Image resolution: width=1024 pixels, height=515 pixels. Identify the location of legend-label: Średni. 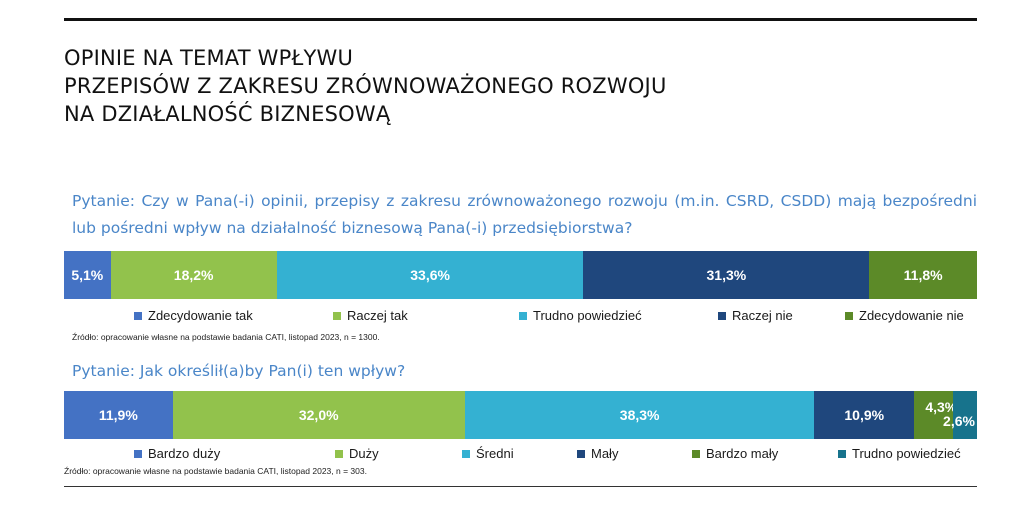
(495, 453).